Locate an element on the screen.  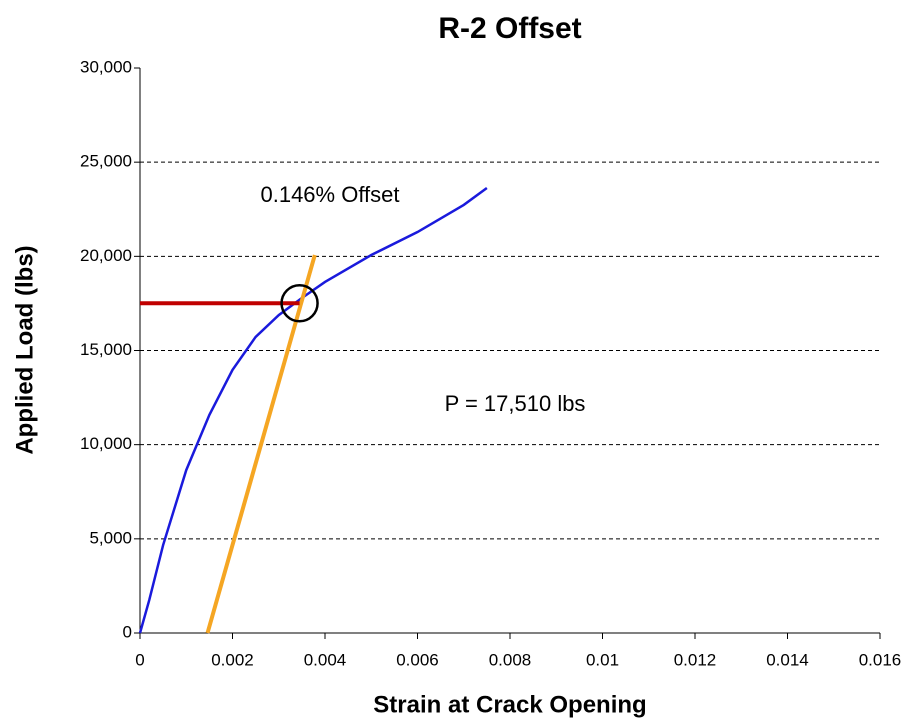
x-axis-label: Strain at Crack Opening is located at coordinates (509, 704).